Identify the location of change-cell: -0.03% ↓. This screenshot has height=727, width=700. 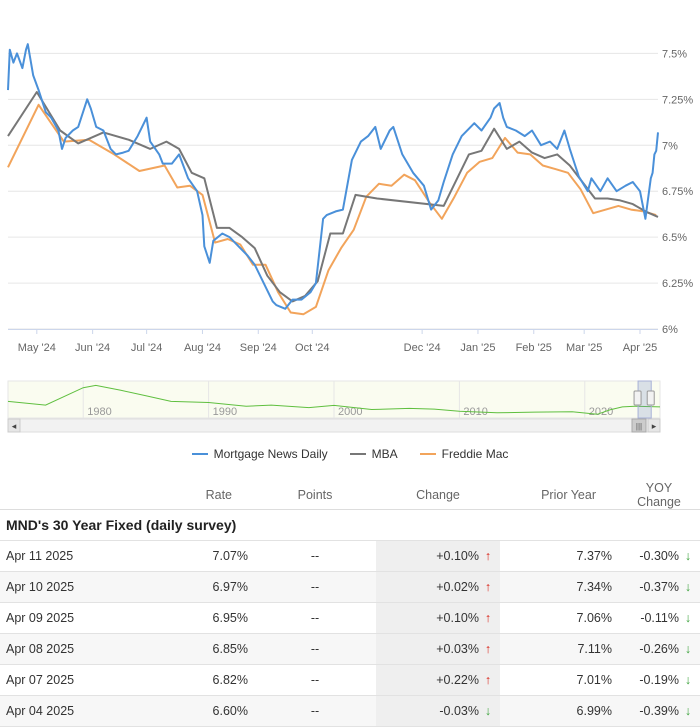
(438, 711).